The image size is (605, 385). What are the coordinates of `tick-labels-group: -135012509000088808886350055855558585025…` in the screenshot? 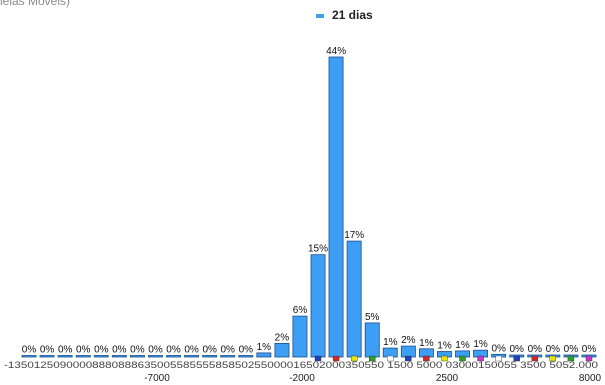 It's located at (303, 372).